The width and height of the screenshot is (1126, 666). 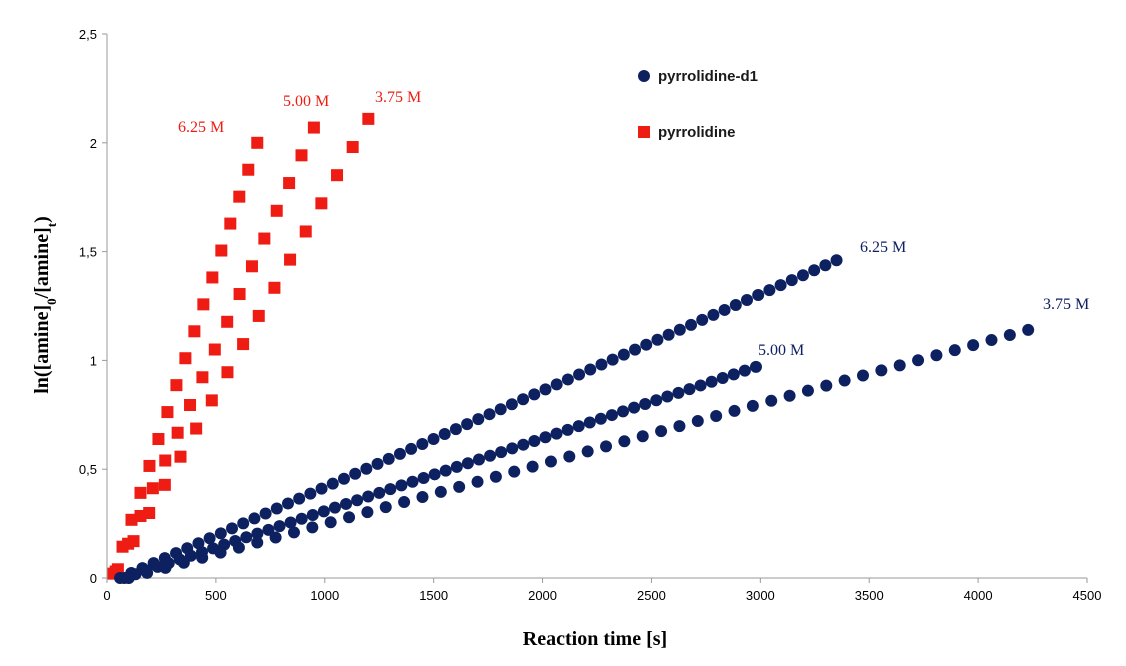 What do you see at coordinates (433, 595) in the screenshot?
I see `x-tick-label: 1500` at bounding box center [433, 595].